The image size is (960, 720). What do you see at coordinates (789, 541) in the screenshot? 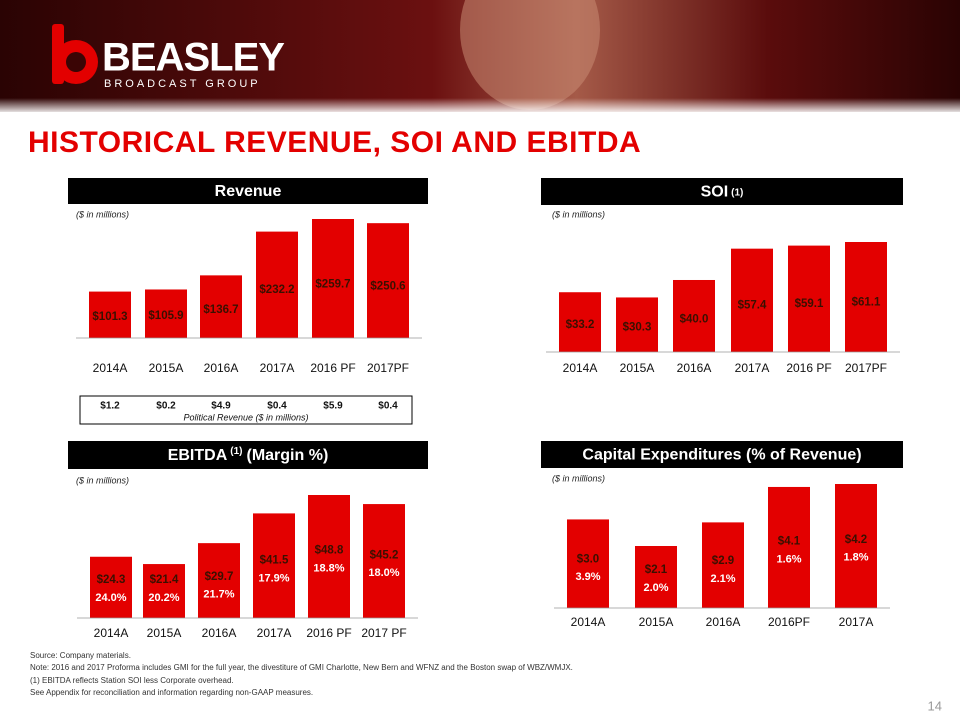
I see `value-label: $4.1` at bounding box center [789, 541].